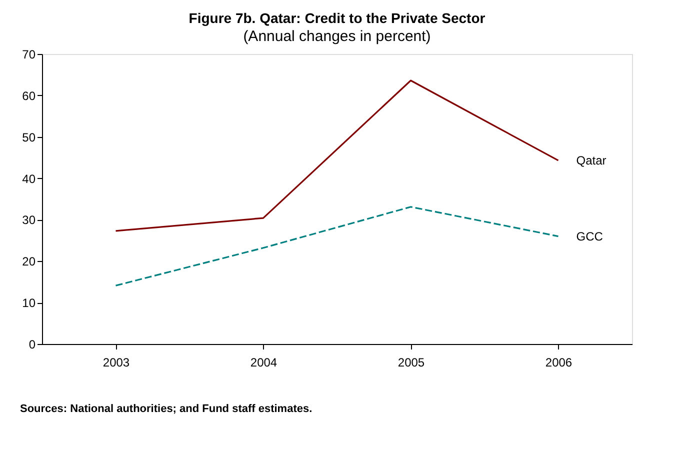  What do you see at coordinates (29, 303) in the screenshot?
I see `y-tick-label: 10` at bounding box center [29, 303].